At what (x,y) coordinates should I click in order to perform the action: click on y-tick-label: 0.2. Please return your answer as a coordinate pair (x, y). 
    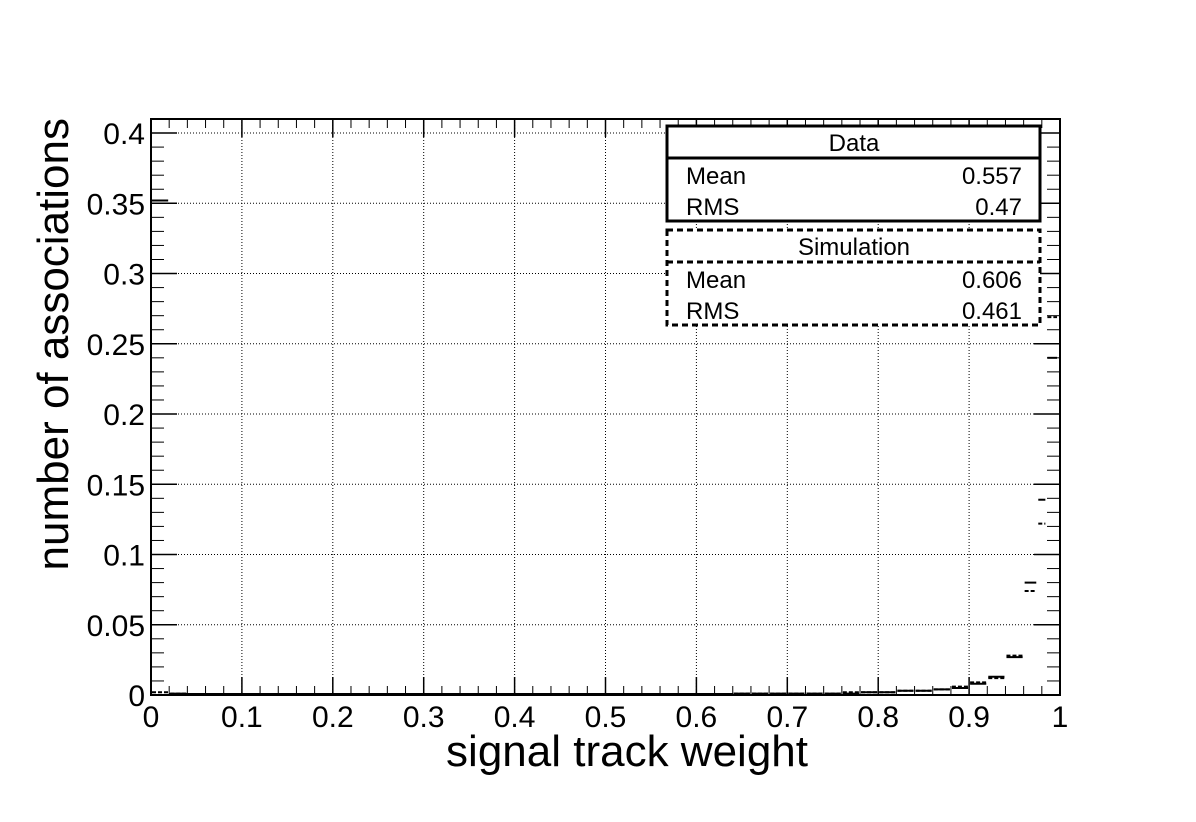
    Looking at the image, I should click on (124, 415).